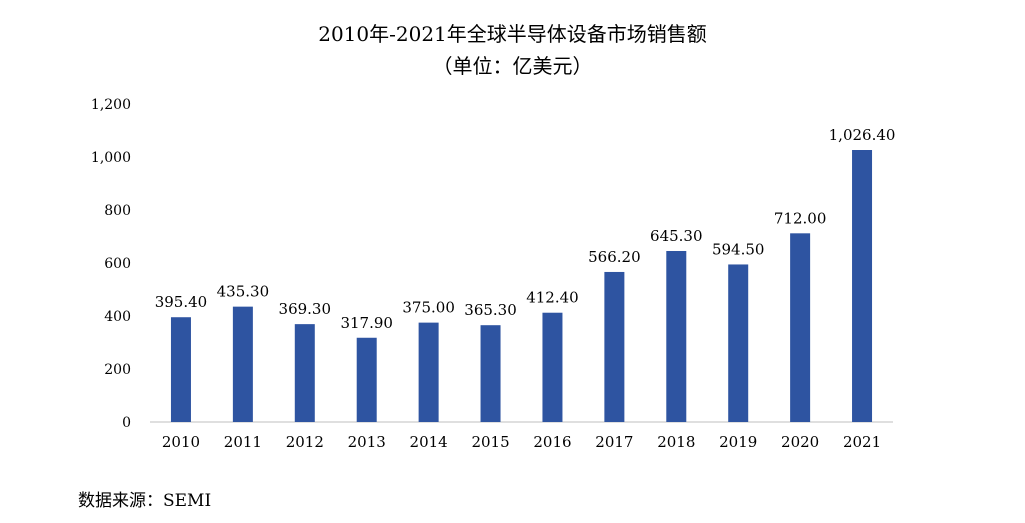 This screenshot has width=1025, height=523. Describe the element at coordinates (614, 442) in the screenshot. I see `x-tick-label: 2017` at that location.